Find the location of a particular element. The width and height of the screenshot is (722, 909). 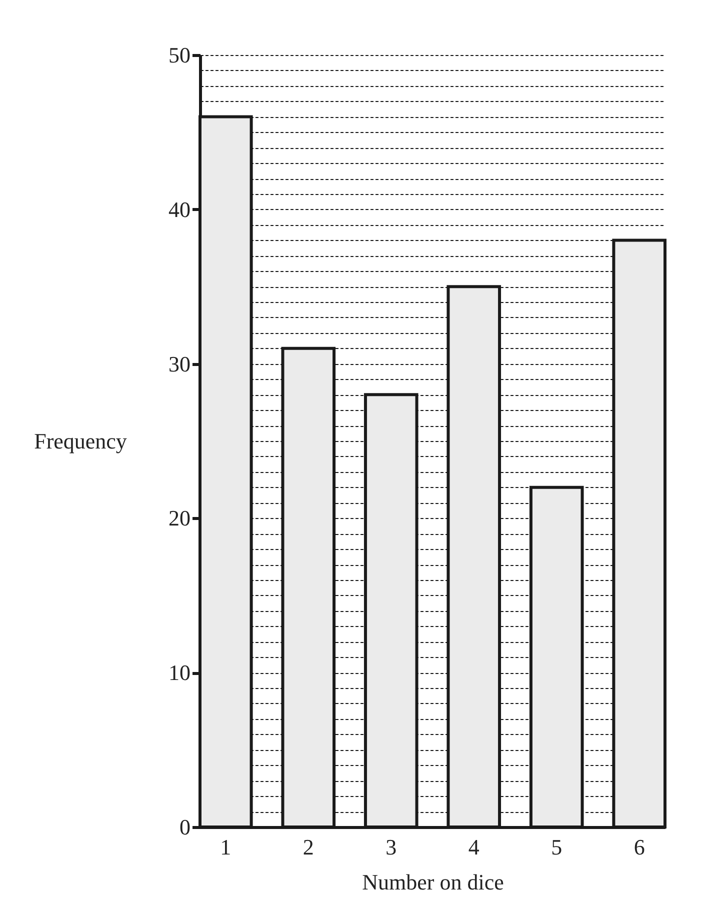

y-tick-label: 20 is located at coordinates (179, 518).